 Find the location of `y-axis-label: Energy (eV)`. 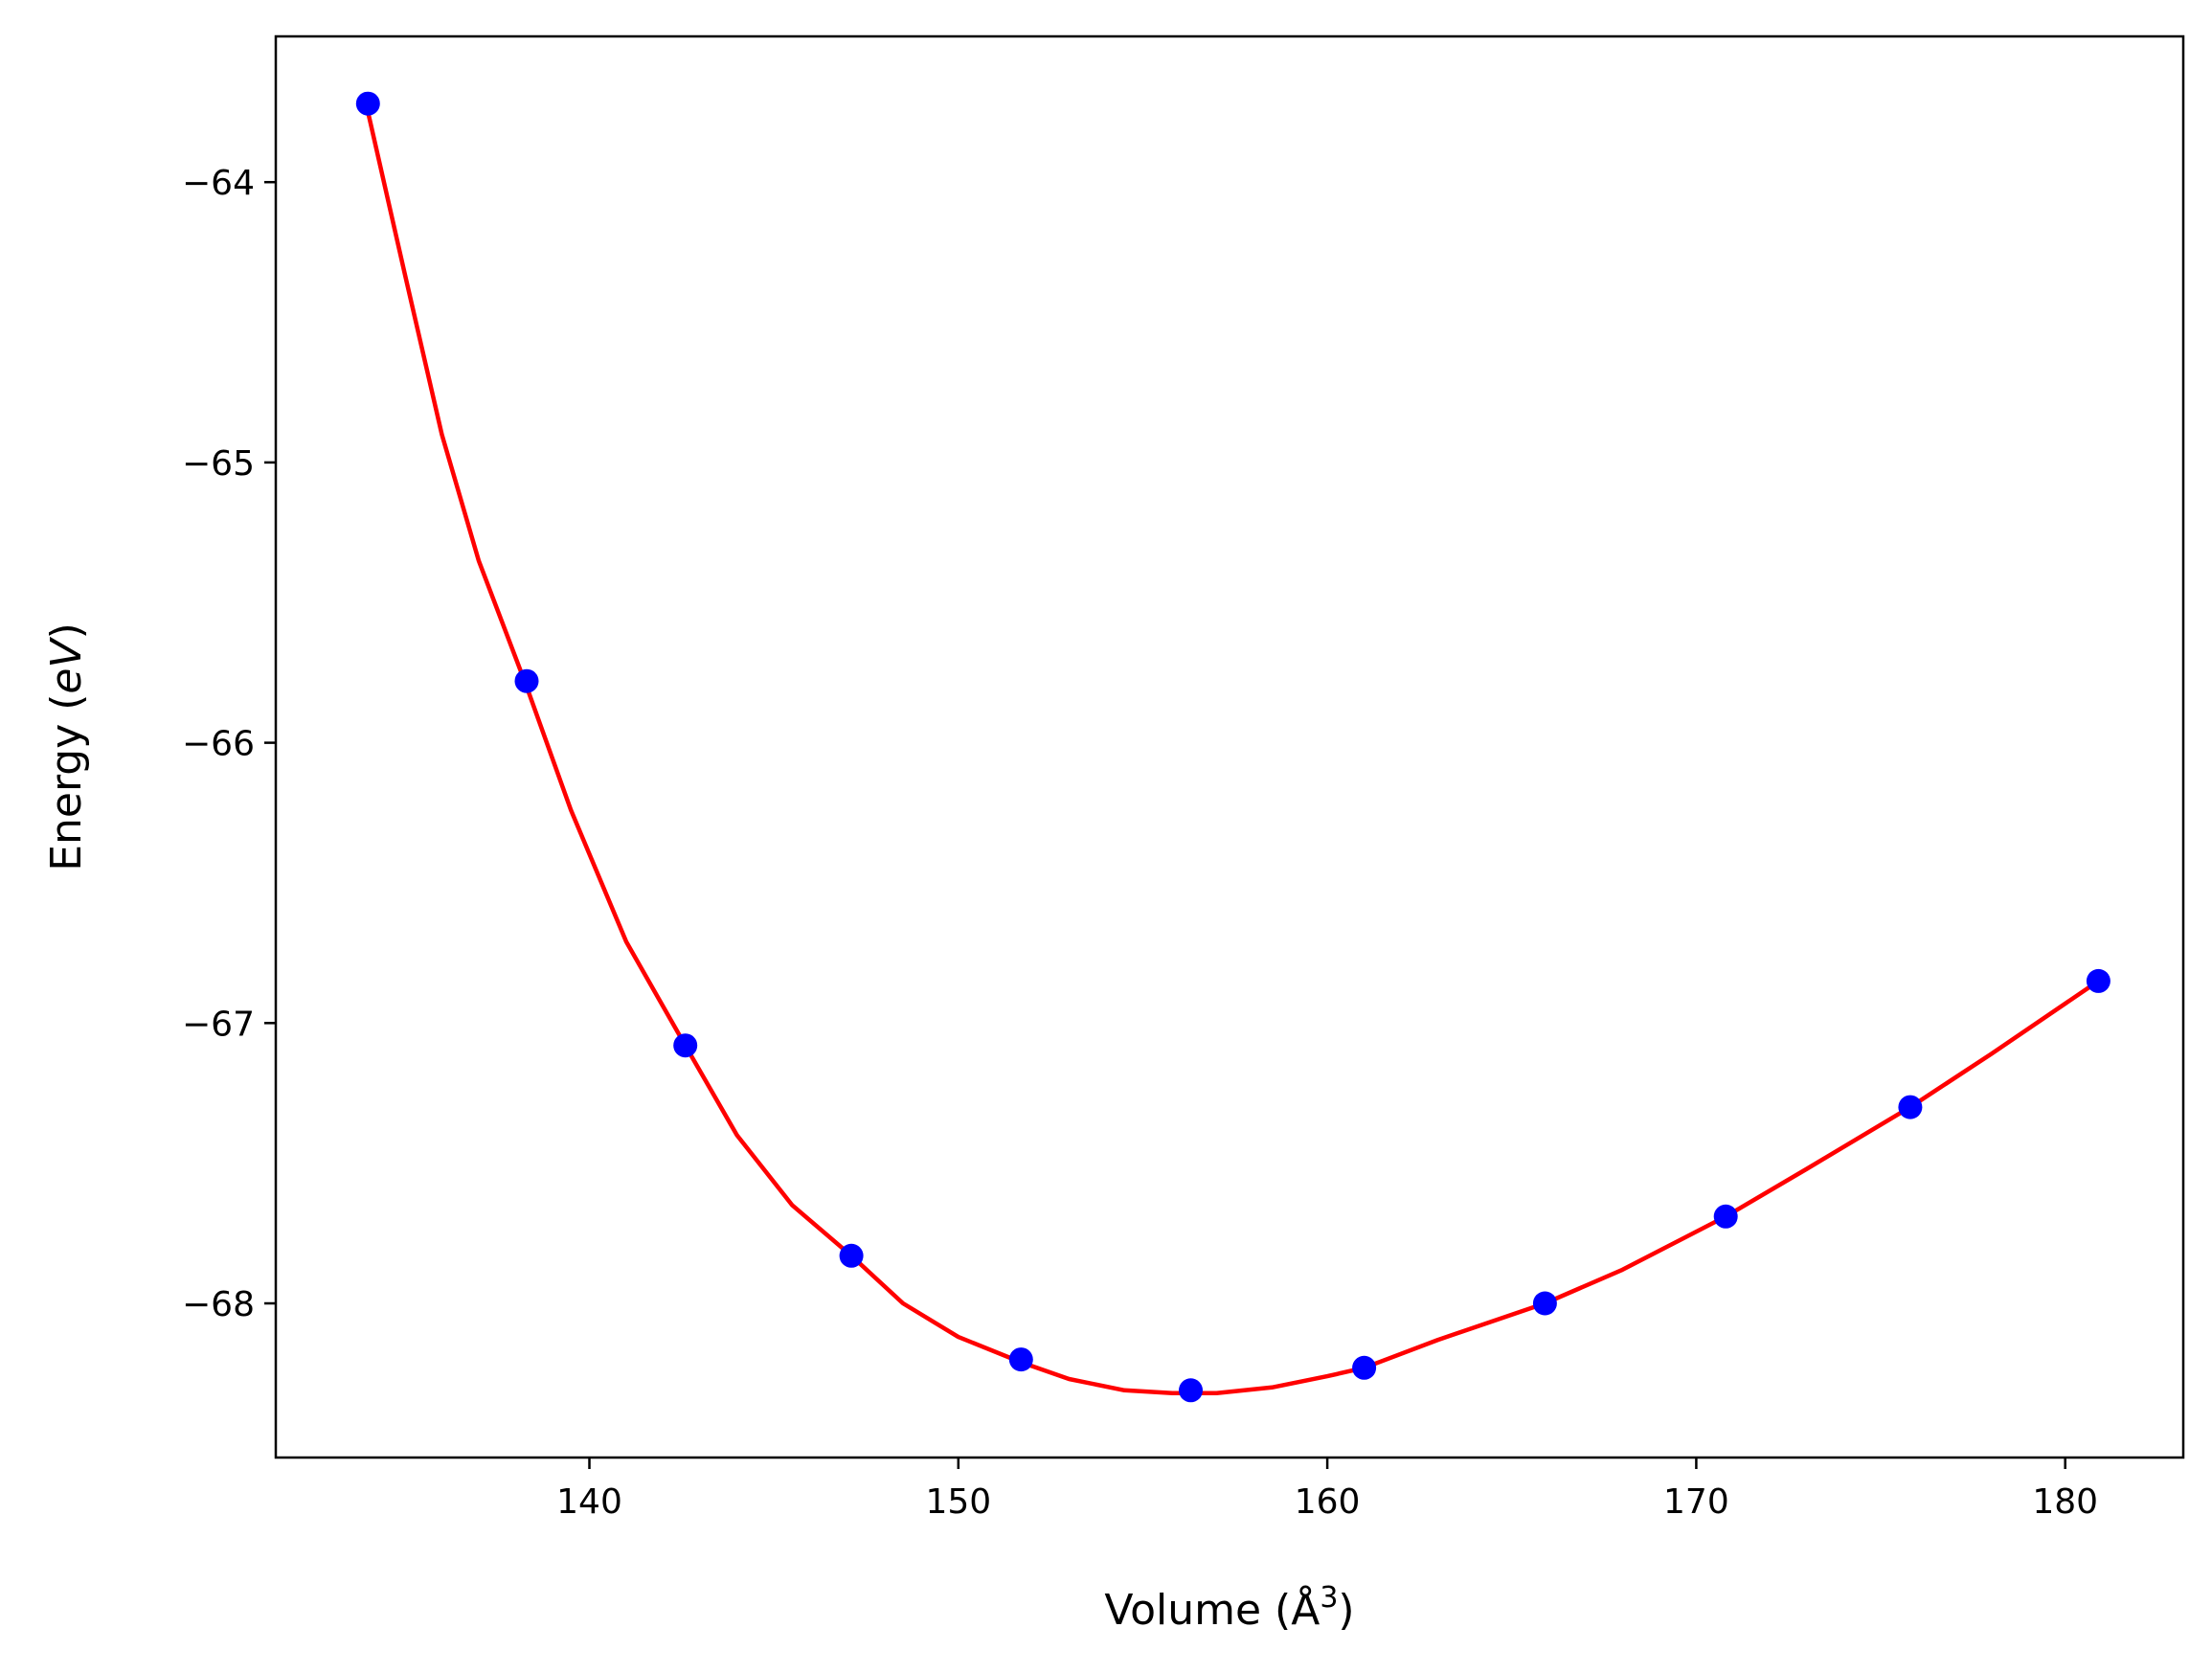

y-axis-label: Energy (eV) is located at coordinates (66, 746).